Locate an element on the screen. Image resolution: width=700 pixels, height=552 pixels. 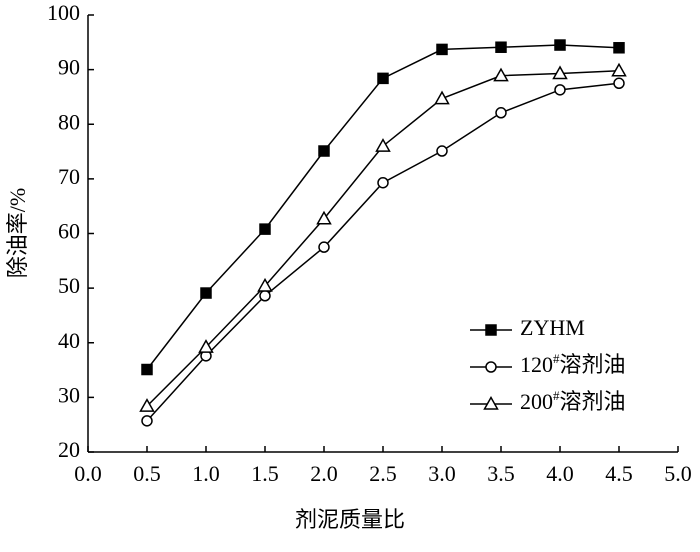
x-tick-label: 4.0 is located at coordinates (560, 473).